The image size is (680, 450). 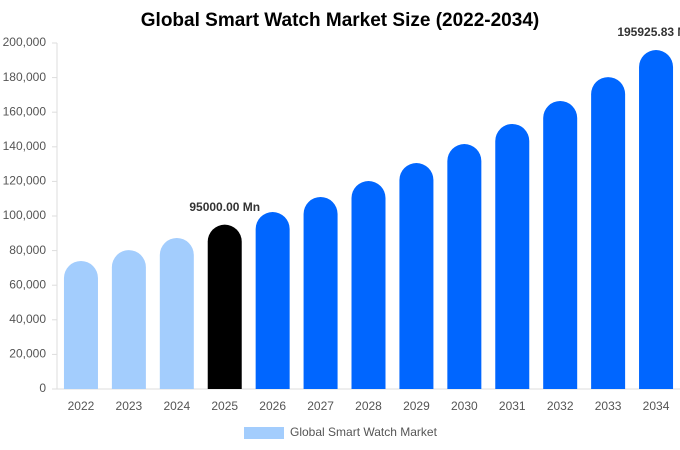 I want to click on x-tick-label: 2028, so click(x=368, y=406).